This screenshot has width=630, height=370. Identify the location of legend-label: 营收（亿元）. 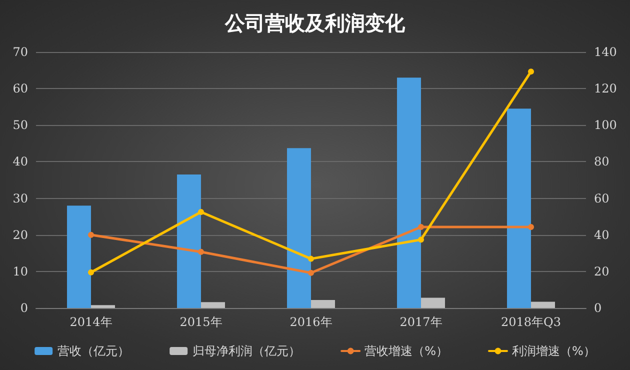
(94, 351).